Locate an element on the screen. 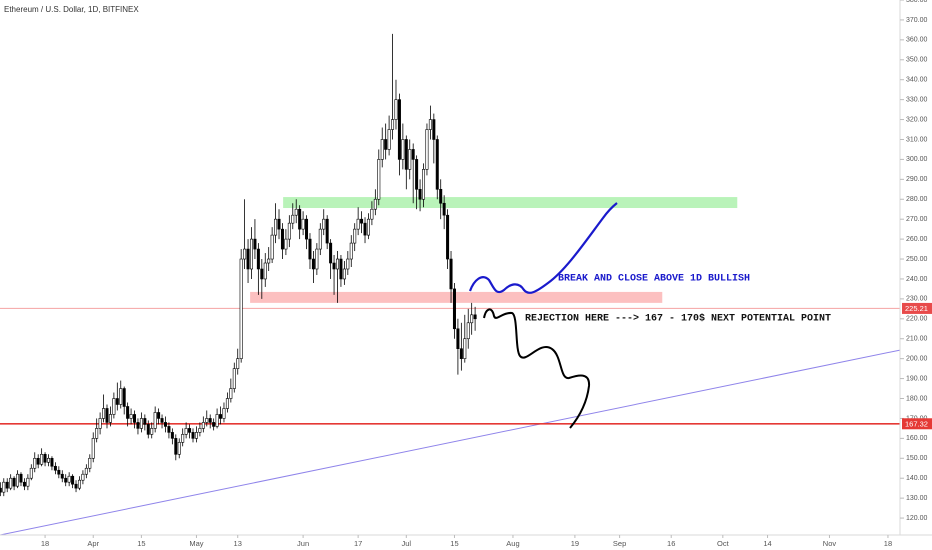 The height and width of the screenshot is (550, 932). x-tick-label: Apr is located at coordinates (93, 543).